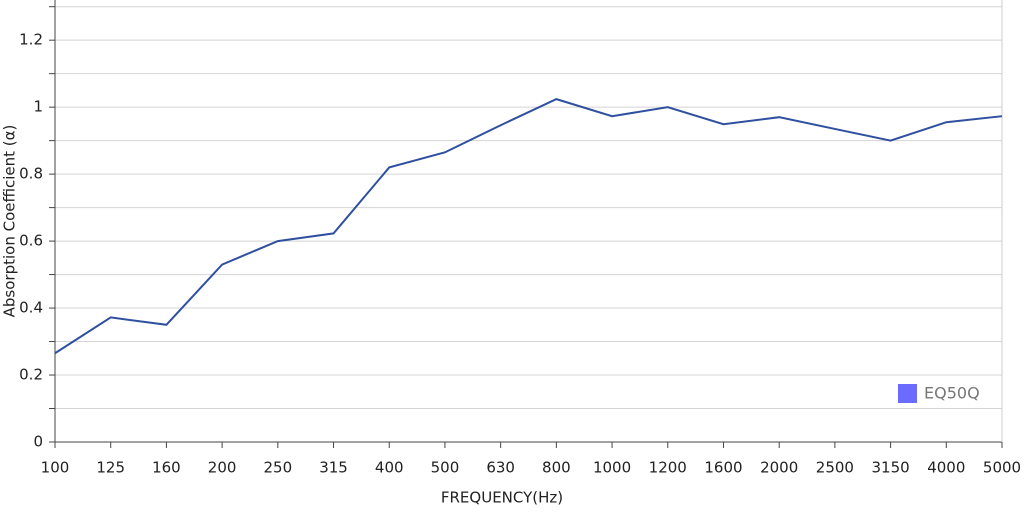  Describe the element at coordinates (502, 498) in the screenshot. I see `x-axis-label: FREQUENCY(Hz)` at that location.